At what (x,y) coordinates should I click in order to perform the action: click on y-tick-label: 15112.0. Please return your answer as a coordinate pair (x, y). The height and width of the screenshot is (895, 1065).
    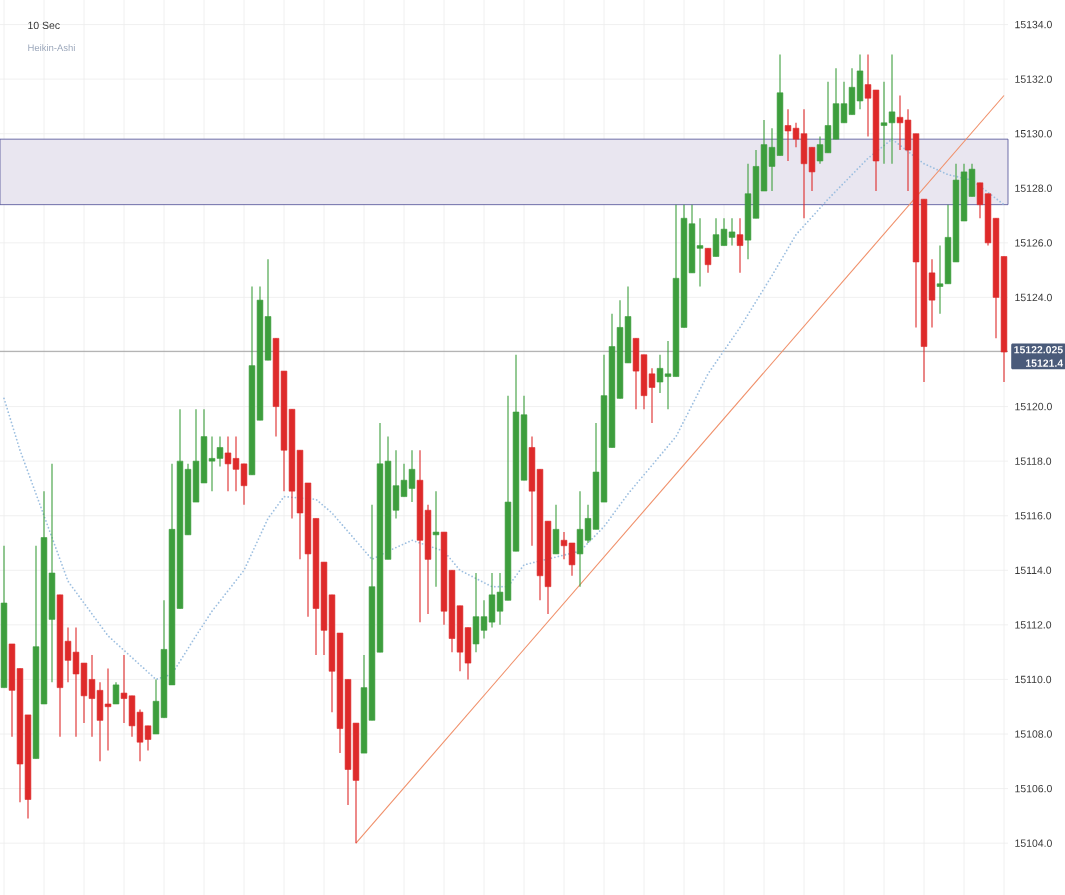
    Looking at the image, I should click on (1033, 625).